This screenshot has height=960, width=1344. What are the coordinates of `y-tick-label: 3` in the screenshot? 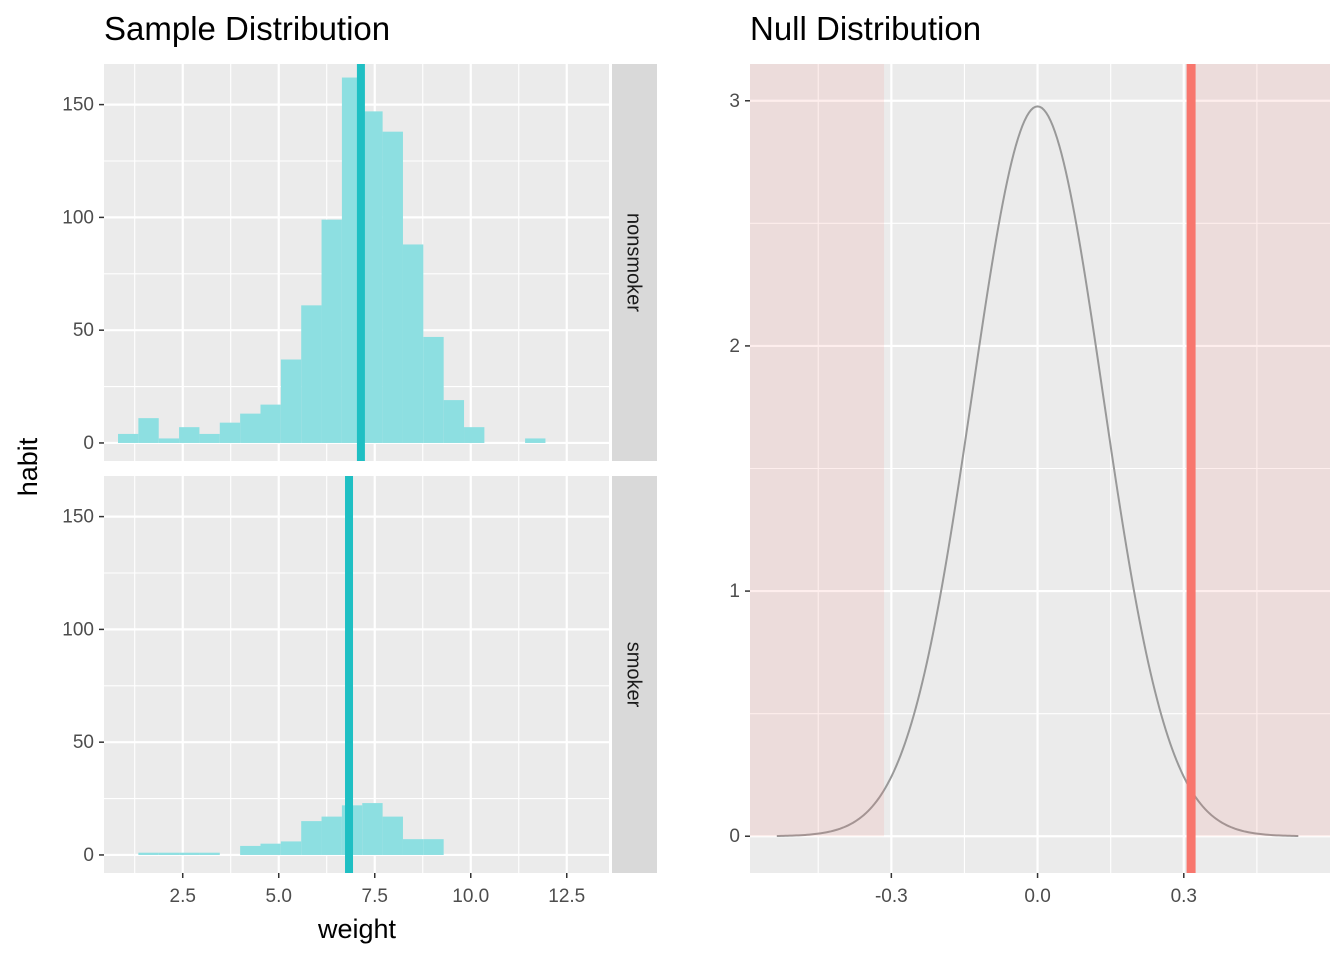 It's located at (734, 101).